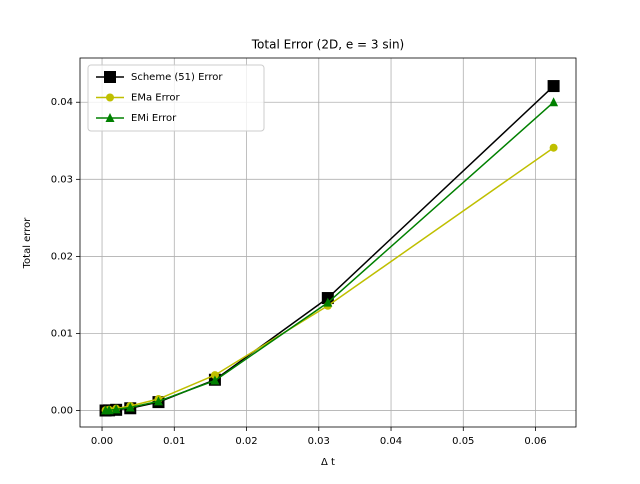 This screenshot has height=484, width=640. What do you see at coordinates (156, 98) in the screenshot?
I see `legend-label: EMa Error` at bounding box center [156, 98].